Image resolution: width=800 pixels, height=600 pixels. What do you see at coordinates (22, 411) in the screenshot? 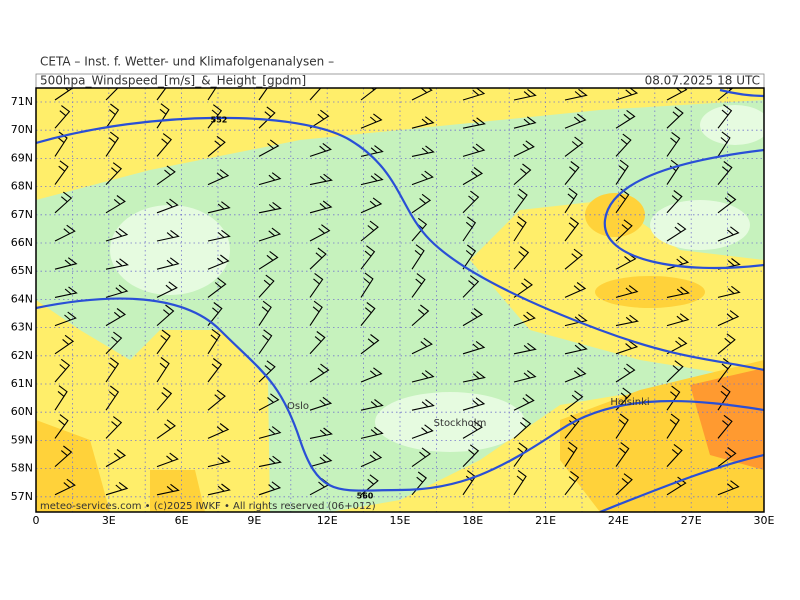
I see `lat-label: 60N` at bounding box center [22, 411].